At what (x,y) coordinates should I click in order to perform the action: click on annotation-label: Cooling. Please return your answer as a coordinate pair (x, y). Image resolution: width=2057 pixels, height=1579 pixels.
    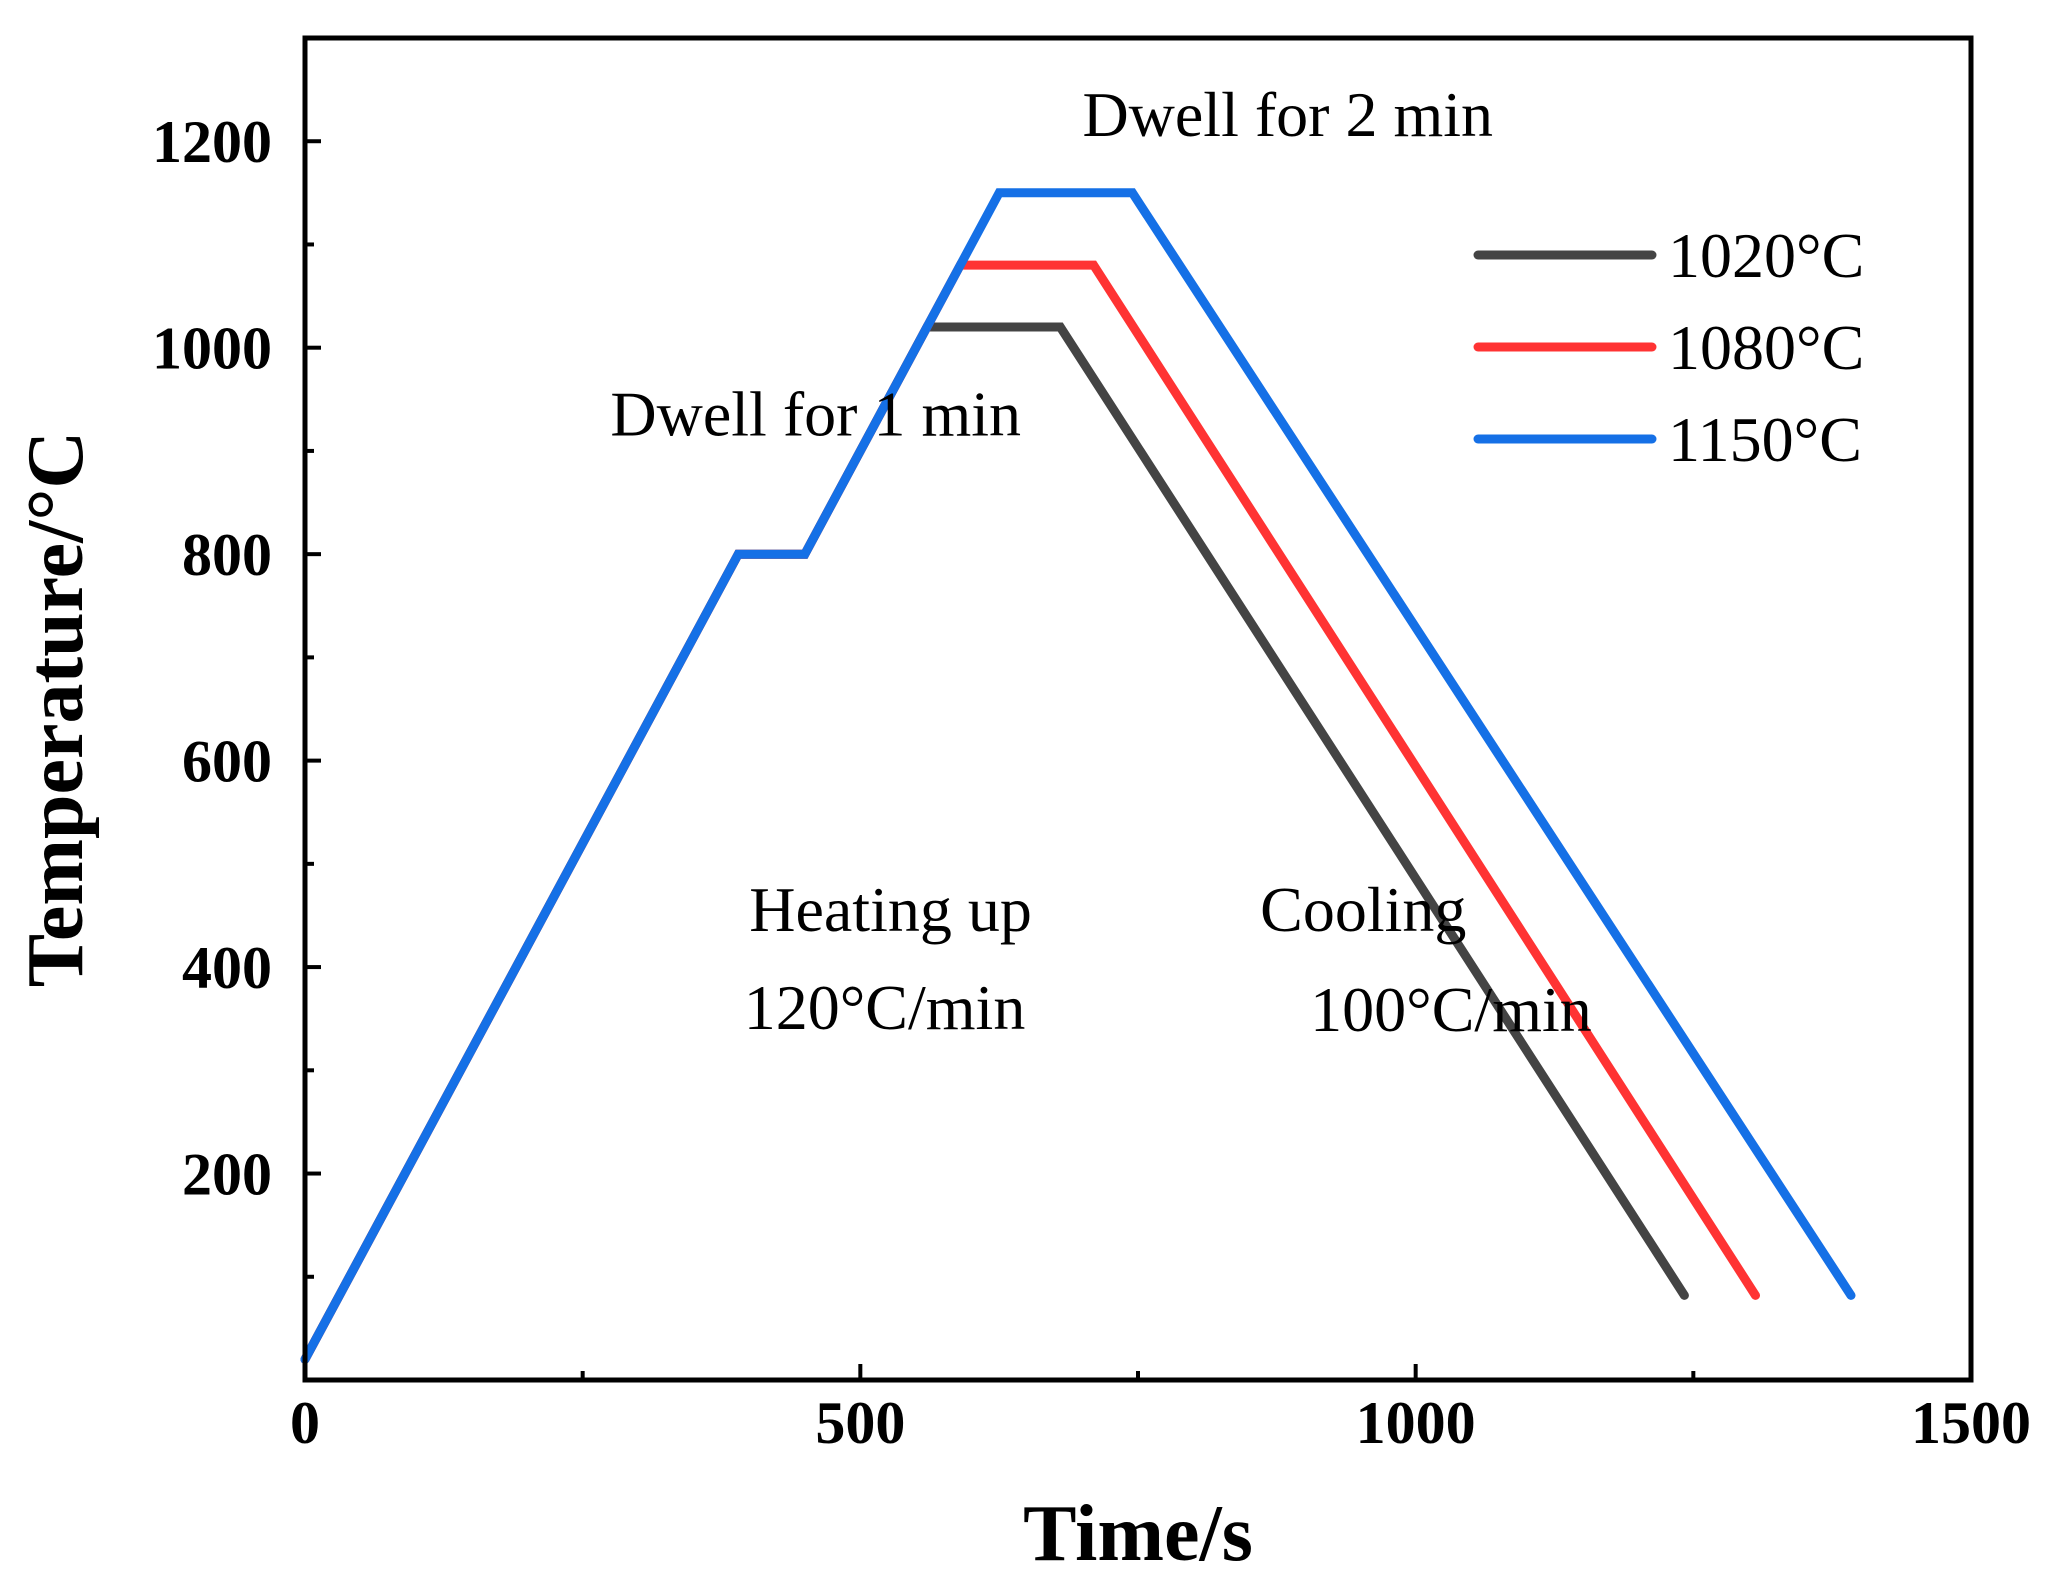
    Looking at the image, I should click on (1363, 909).